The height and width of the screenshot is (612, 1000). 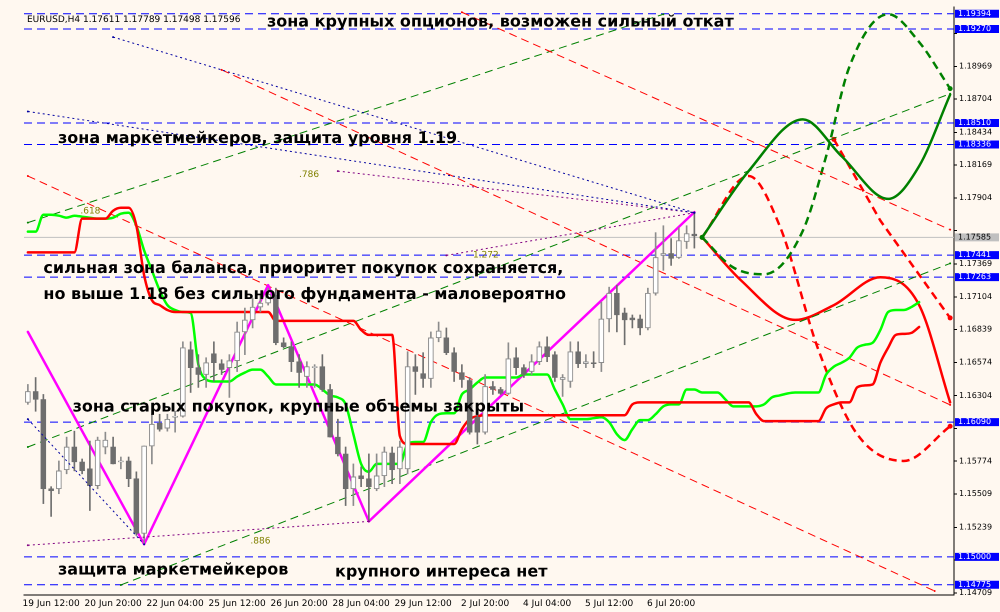 What do you see at coordinates (423, 603) in the screenshot?
I see `x-tick-label: 29 Jun 12:00` at bounding box center [423, 603].